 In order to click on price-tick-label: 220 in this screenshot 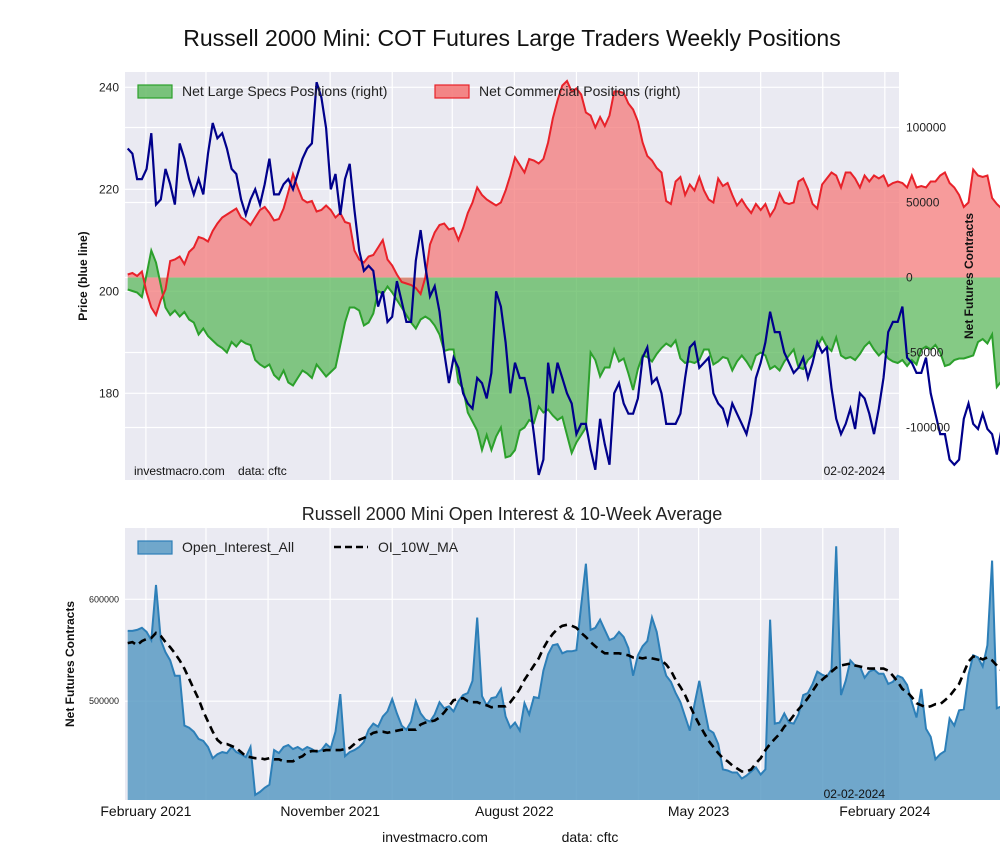, I will do `click(109, 189)`.